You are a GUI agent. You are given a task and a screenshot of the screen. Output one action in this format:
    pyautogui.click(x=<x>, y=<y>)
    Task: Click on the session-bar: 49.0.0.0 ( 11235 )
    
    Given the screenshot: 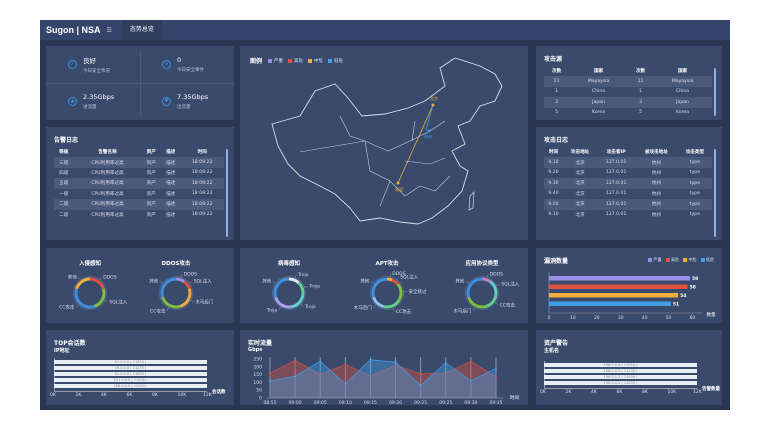 What is the action you would take?
    pyautogui.click(x=130, y=368)
    